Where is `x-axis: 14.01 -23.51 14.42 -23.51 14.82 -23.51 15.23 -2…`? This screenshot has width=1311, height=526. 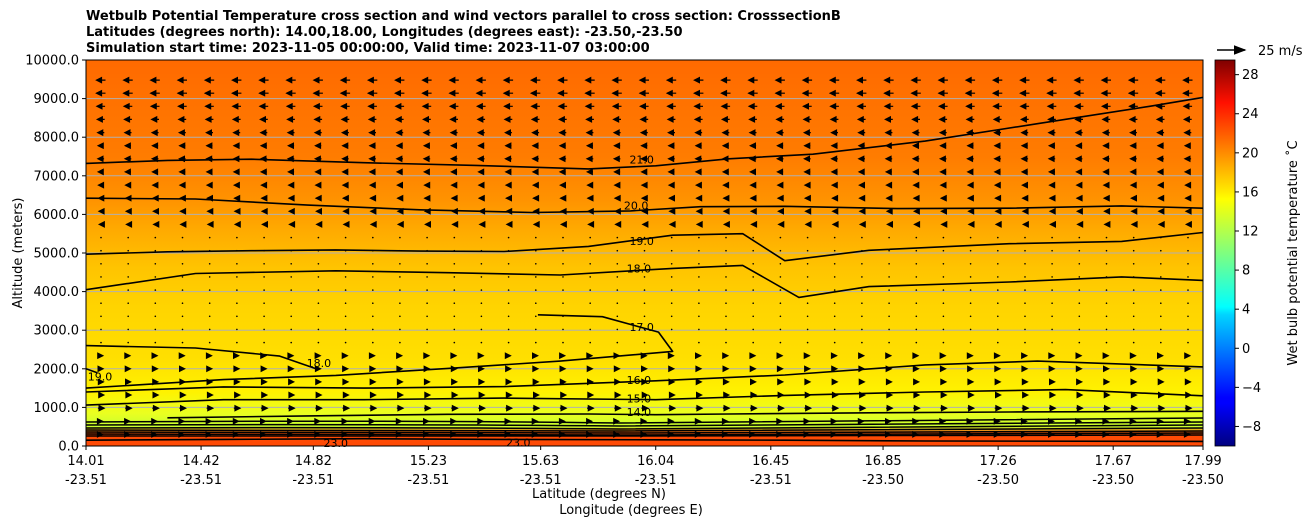 x-axis: 14.01 -23.51 14.42 -23.51 14.82 -23.51 15.23 -2… is located at coordinates (644, 467).